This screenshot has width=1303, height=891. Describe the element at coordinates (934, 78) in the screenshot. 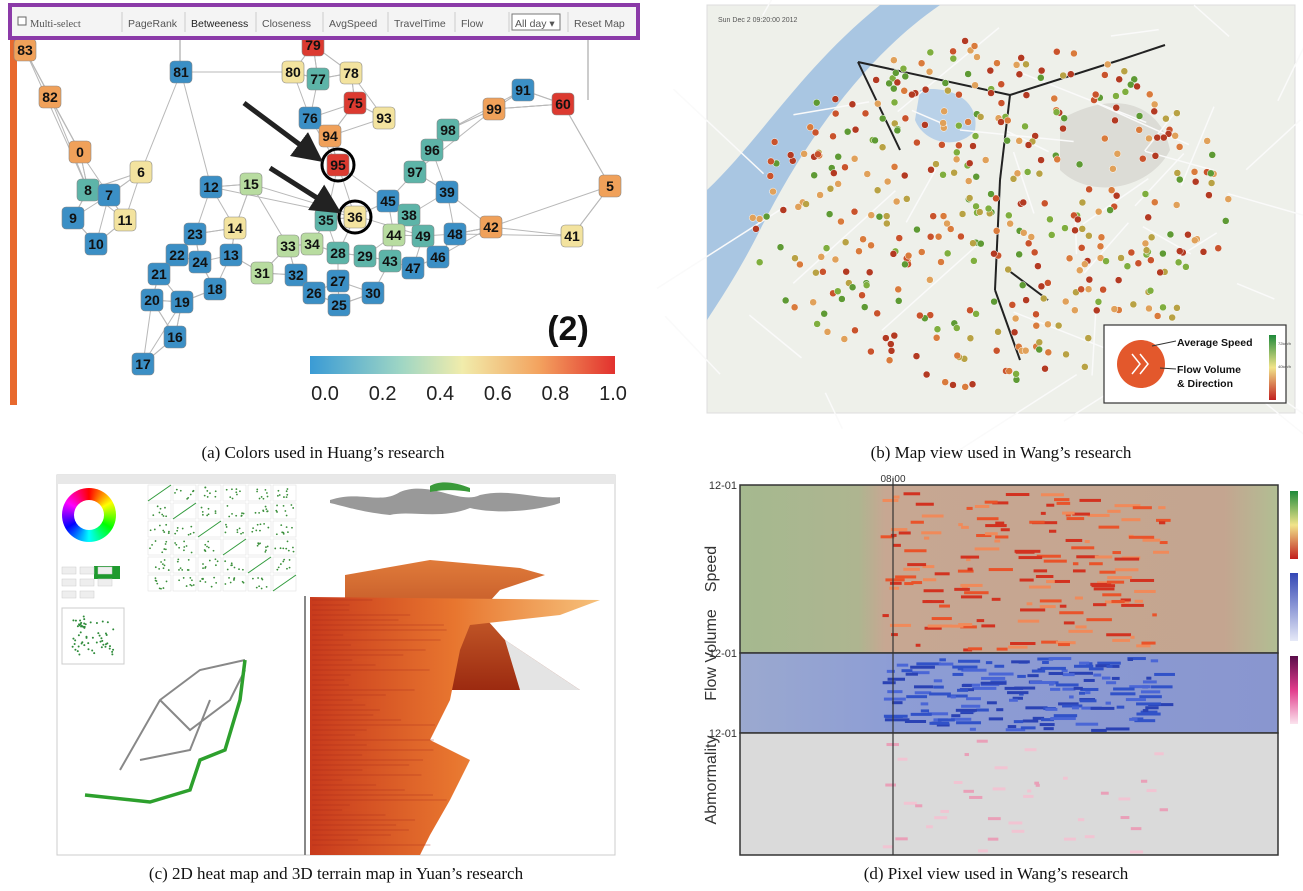

I see `flow-link` at that location.